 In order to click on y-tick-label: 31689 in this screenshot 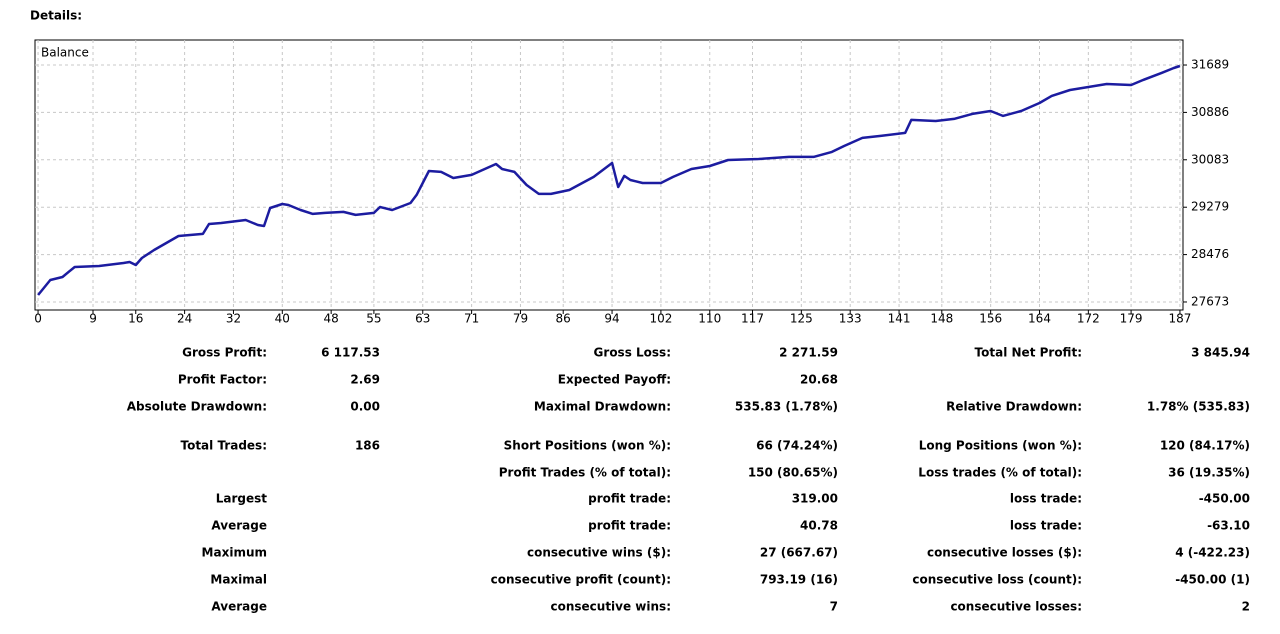, I will do `click(1210, 65)`.